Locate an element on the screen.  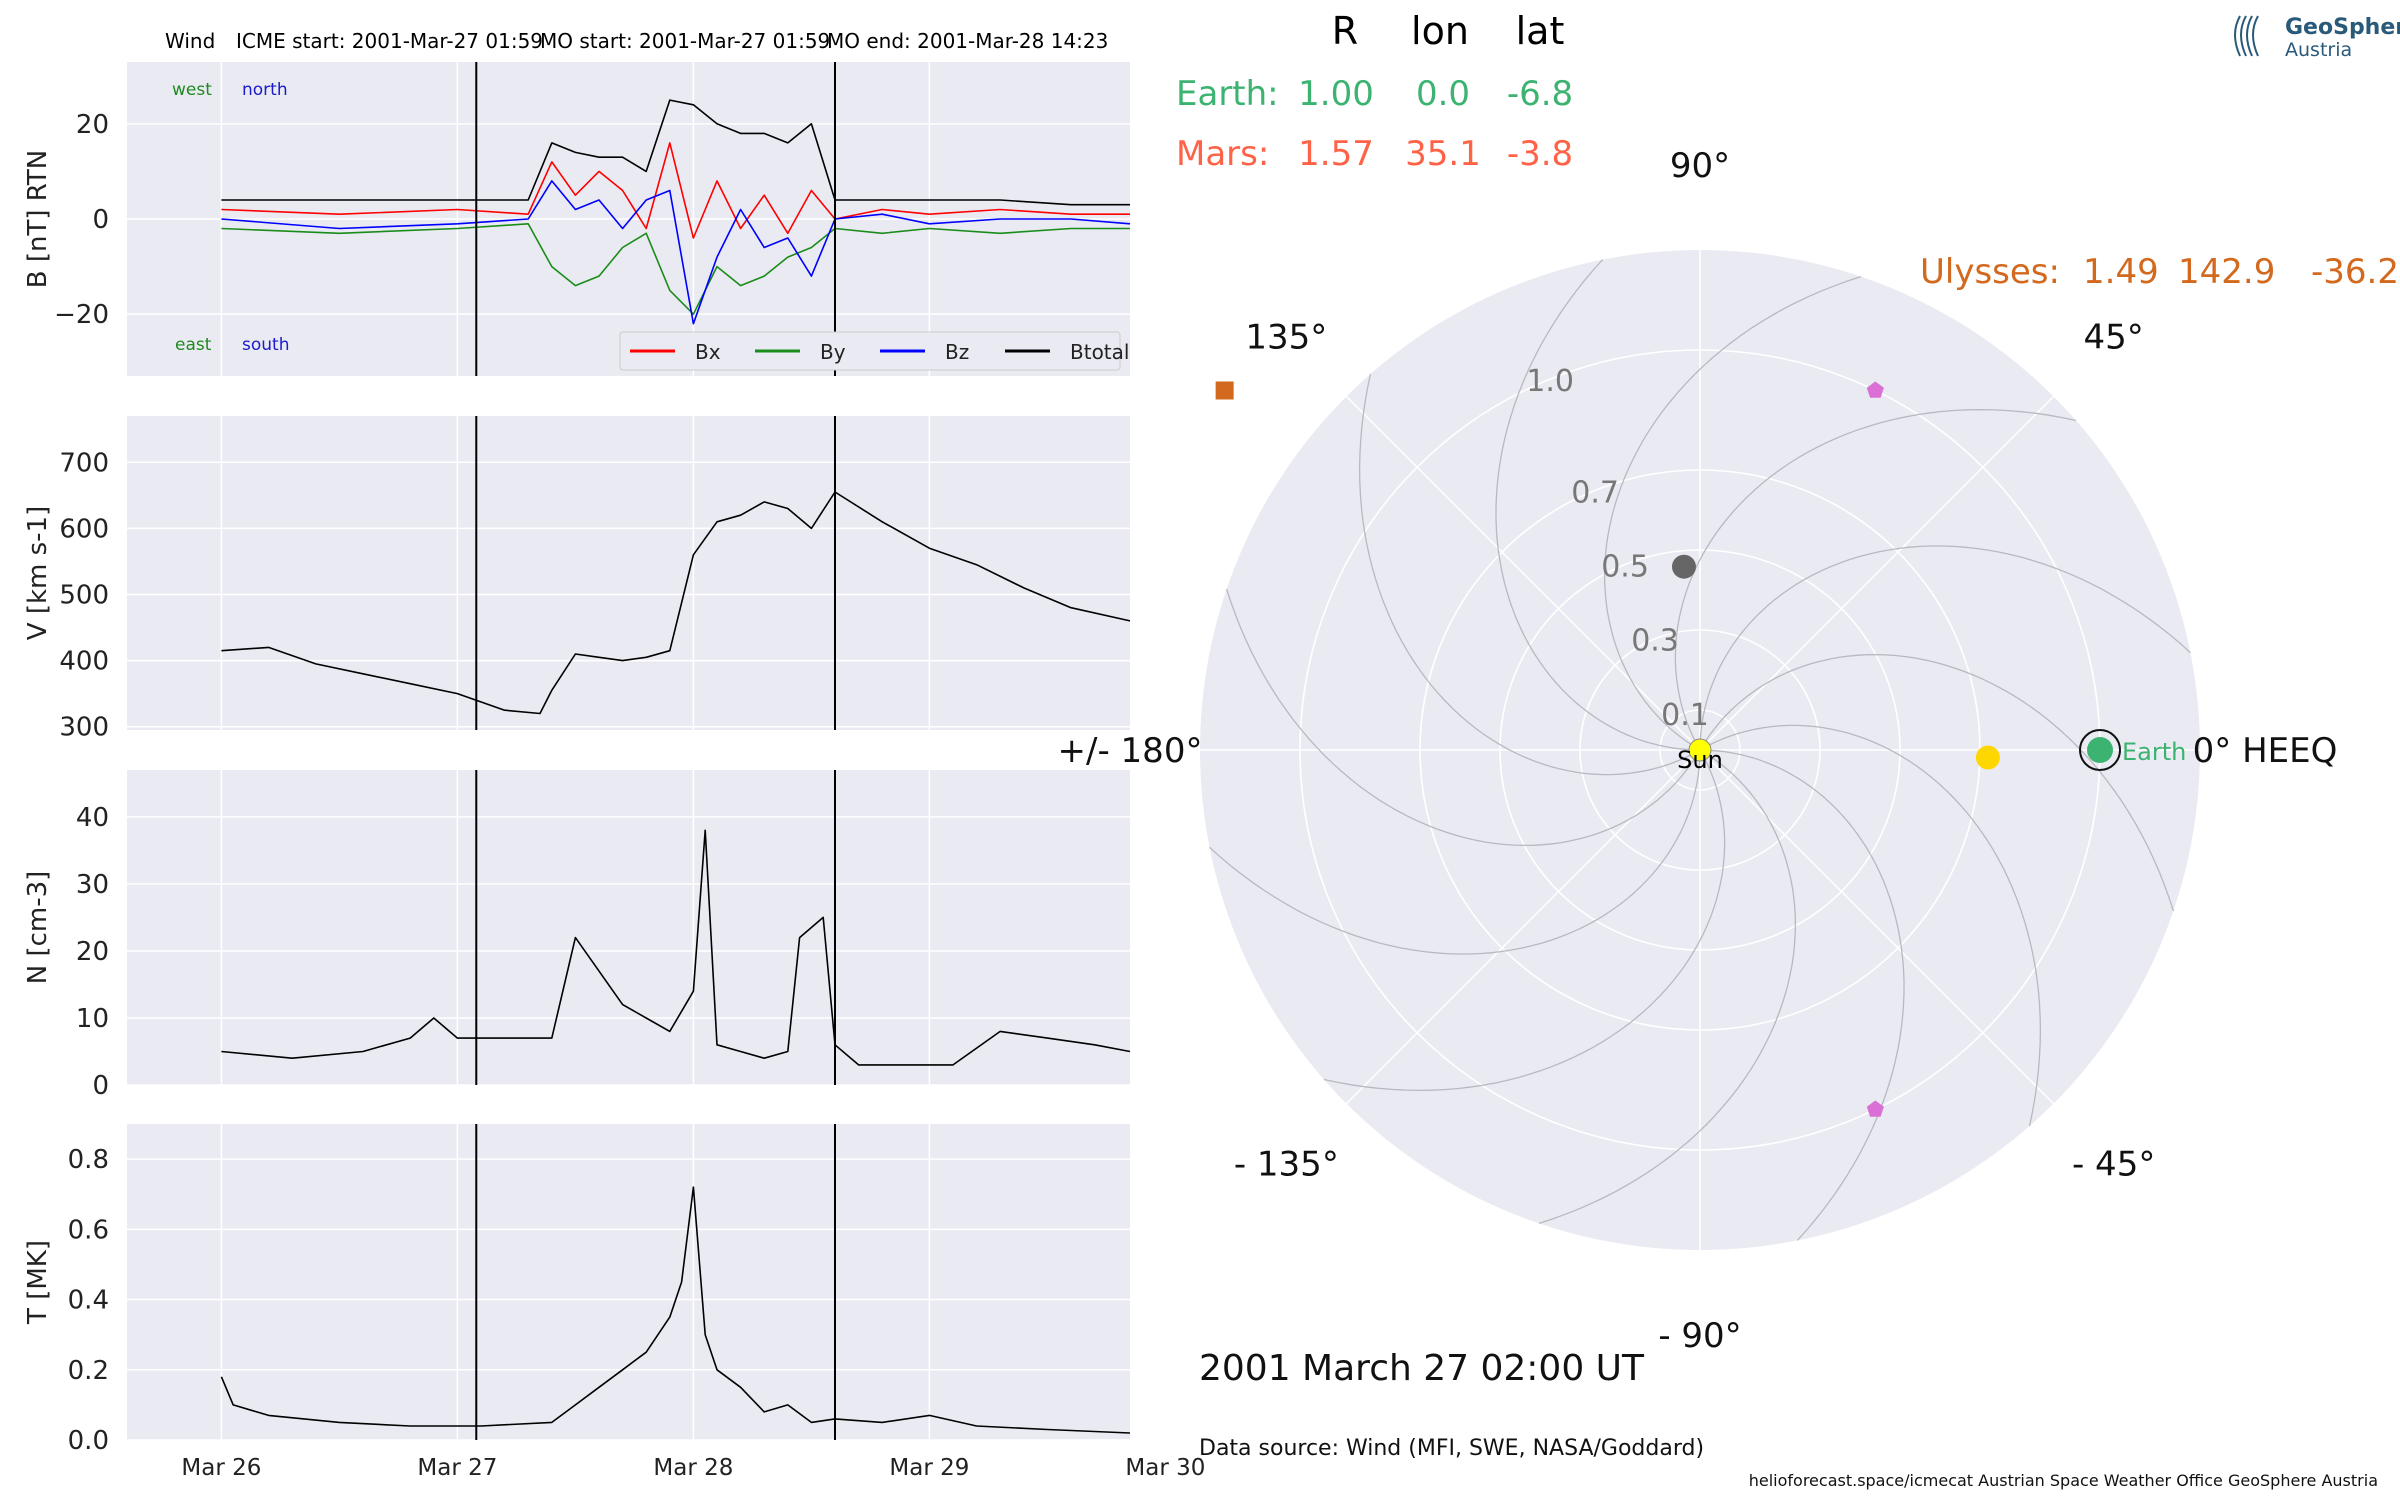
logo-line1: GeoSphere is located at coordinates (2342, 27).